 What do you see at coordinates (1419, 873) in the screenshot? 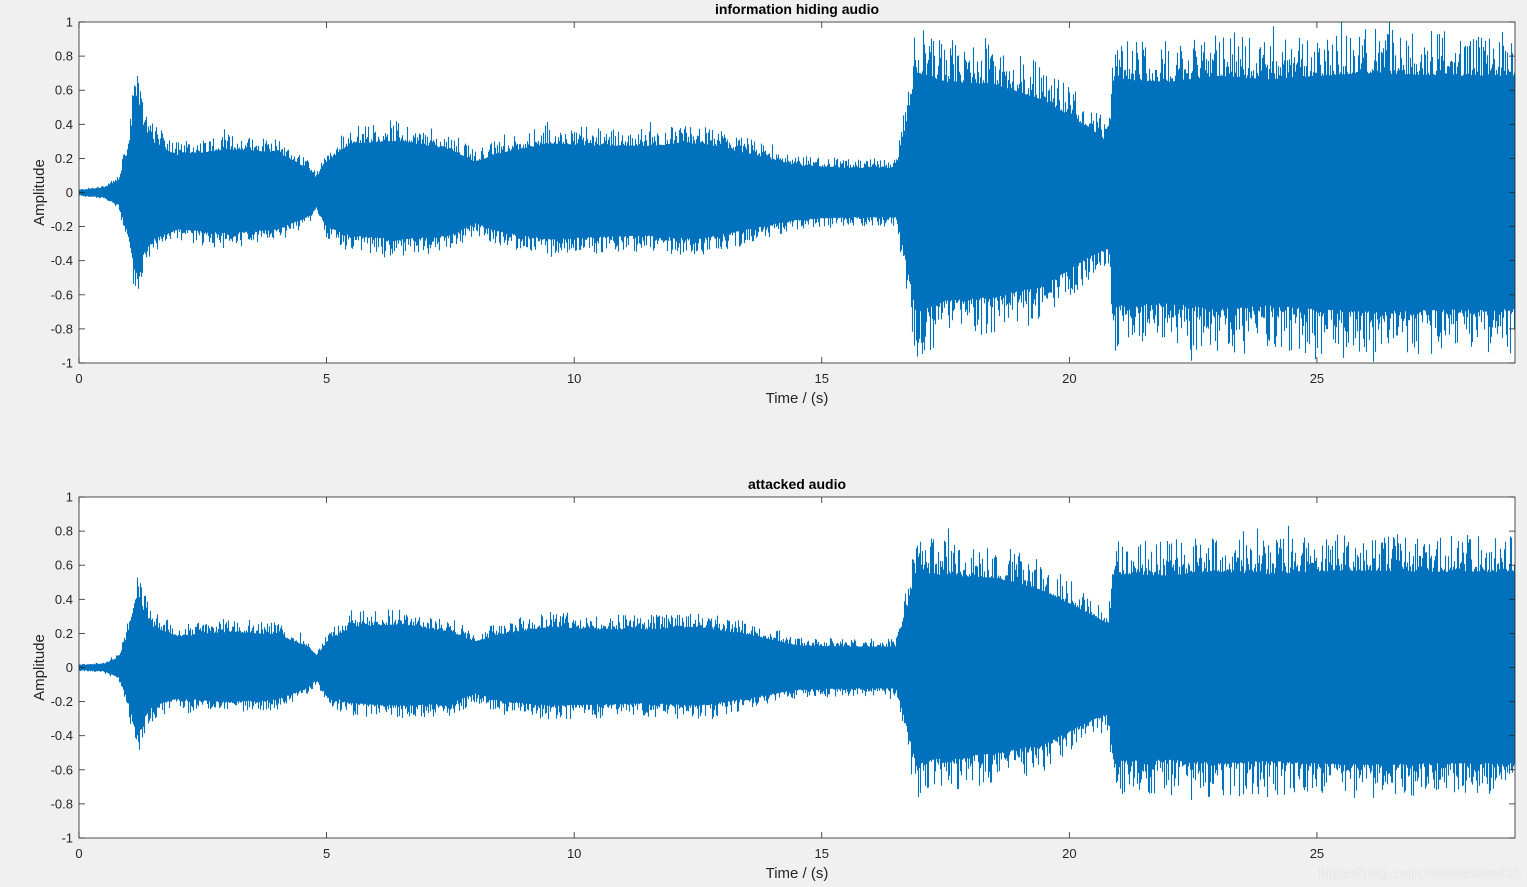
I see `watermark-text: https://blog.csdn.net/mahoon411` at bounding box center [1419, 873].